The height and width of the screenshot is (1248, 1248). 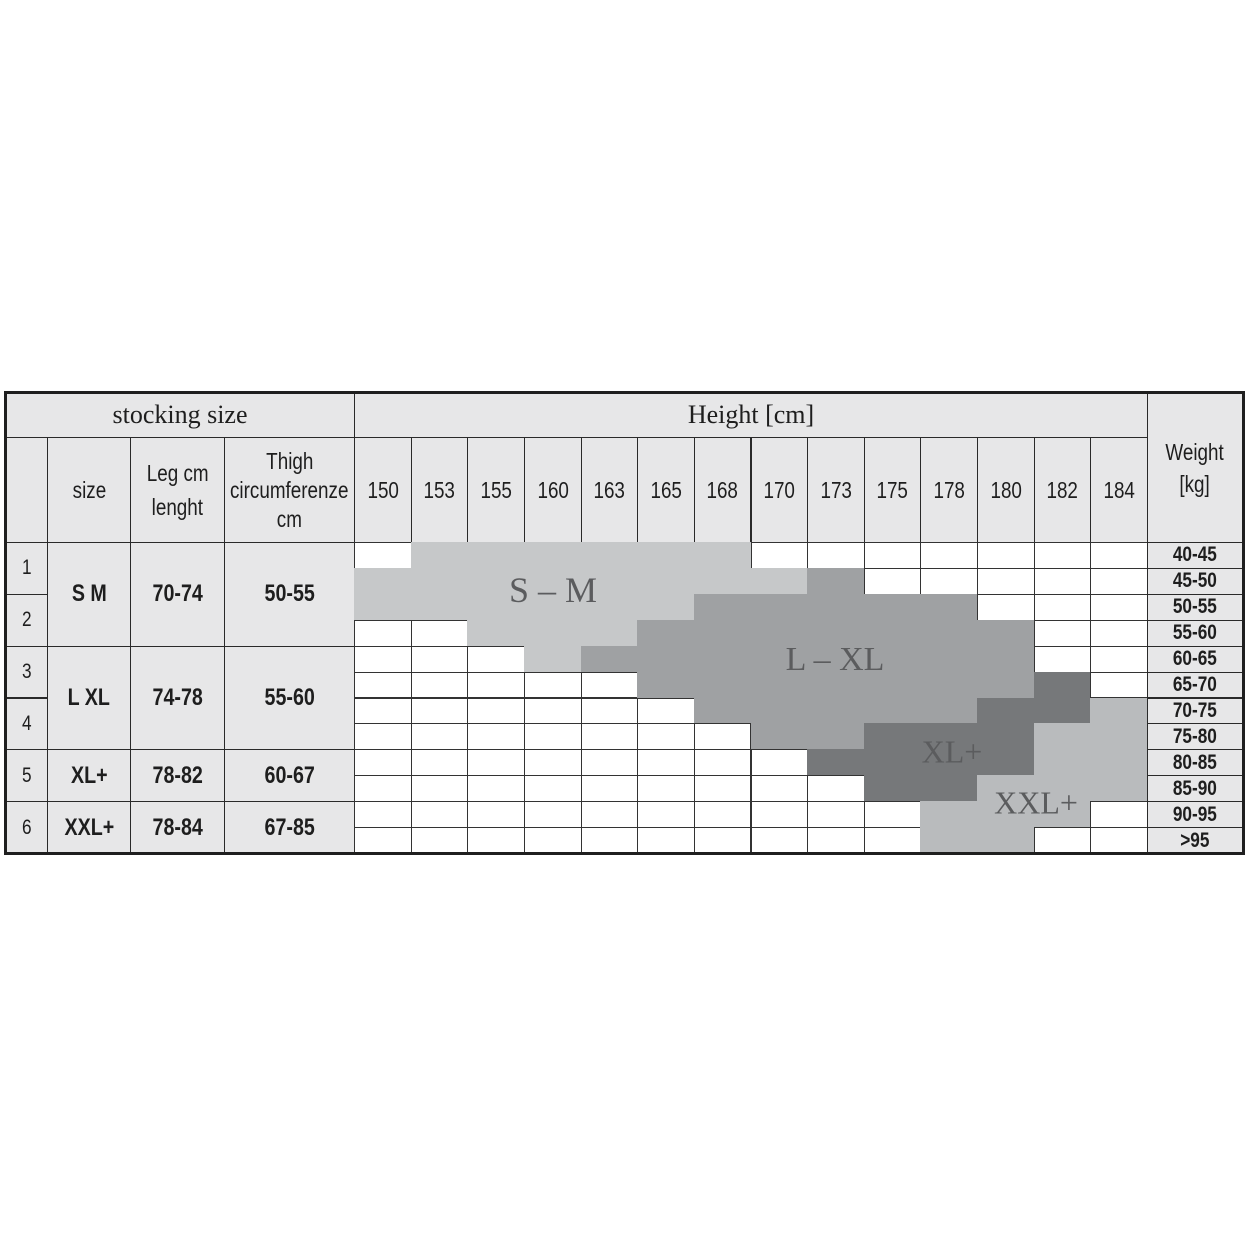 What do you see at coordinates (26, 827) in the screenshot?
I see `row-number-text: 6` at bounding box center [26, 827].